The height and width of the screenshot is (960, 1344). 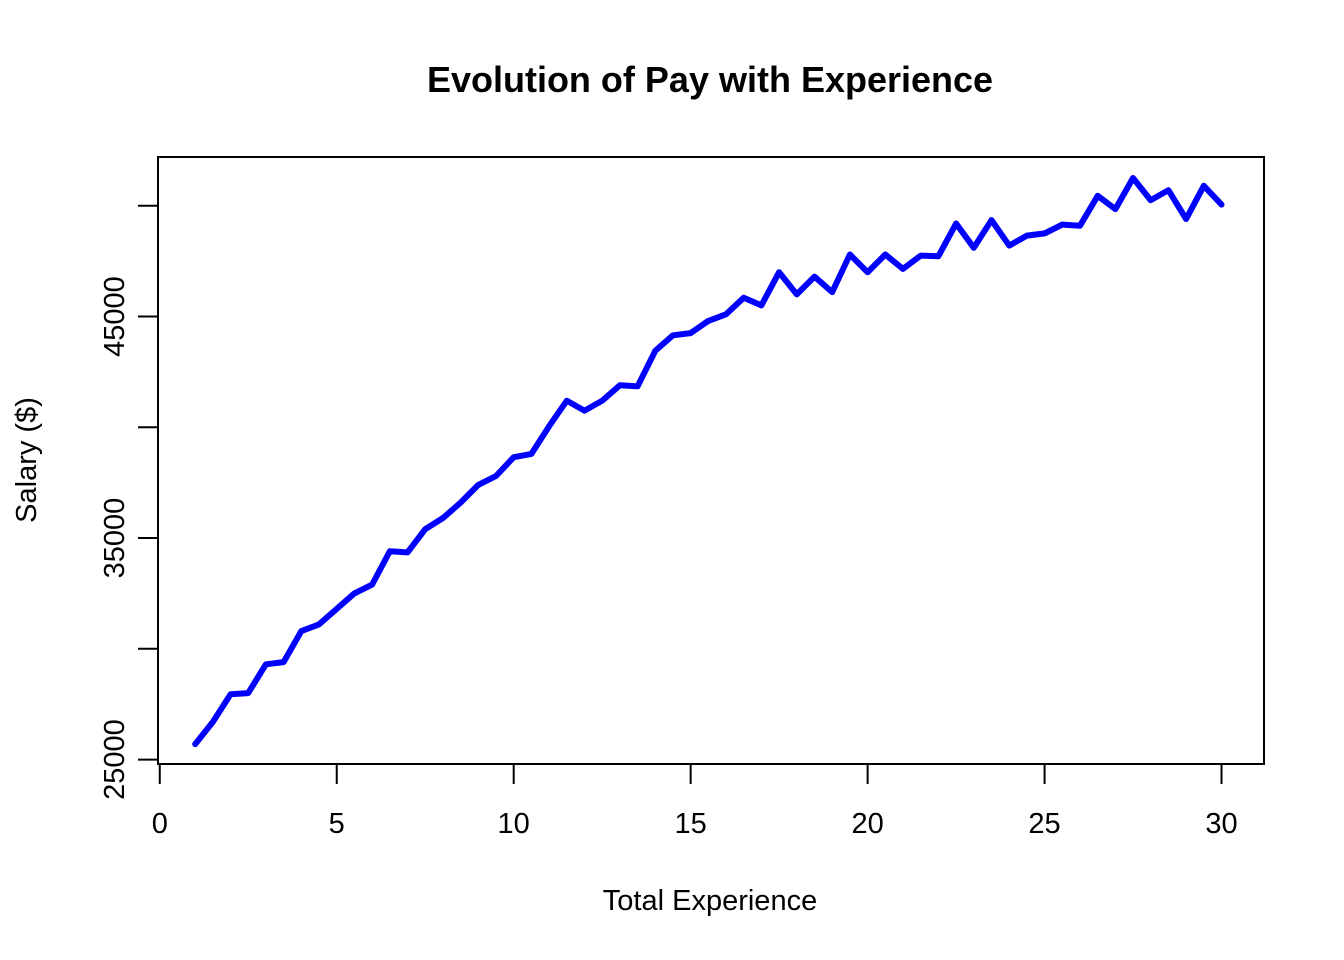 What do you see at coordinates (115, 316) in the screenshot?
I see `y-tick-label: 45000` at bounding box center [115, 316].